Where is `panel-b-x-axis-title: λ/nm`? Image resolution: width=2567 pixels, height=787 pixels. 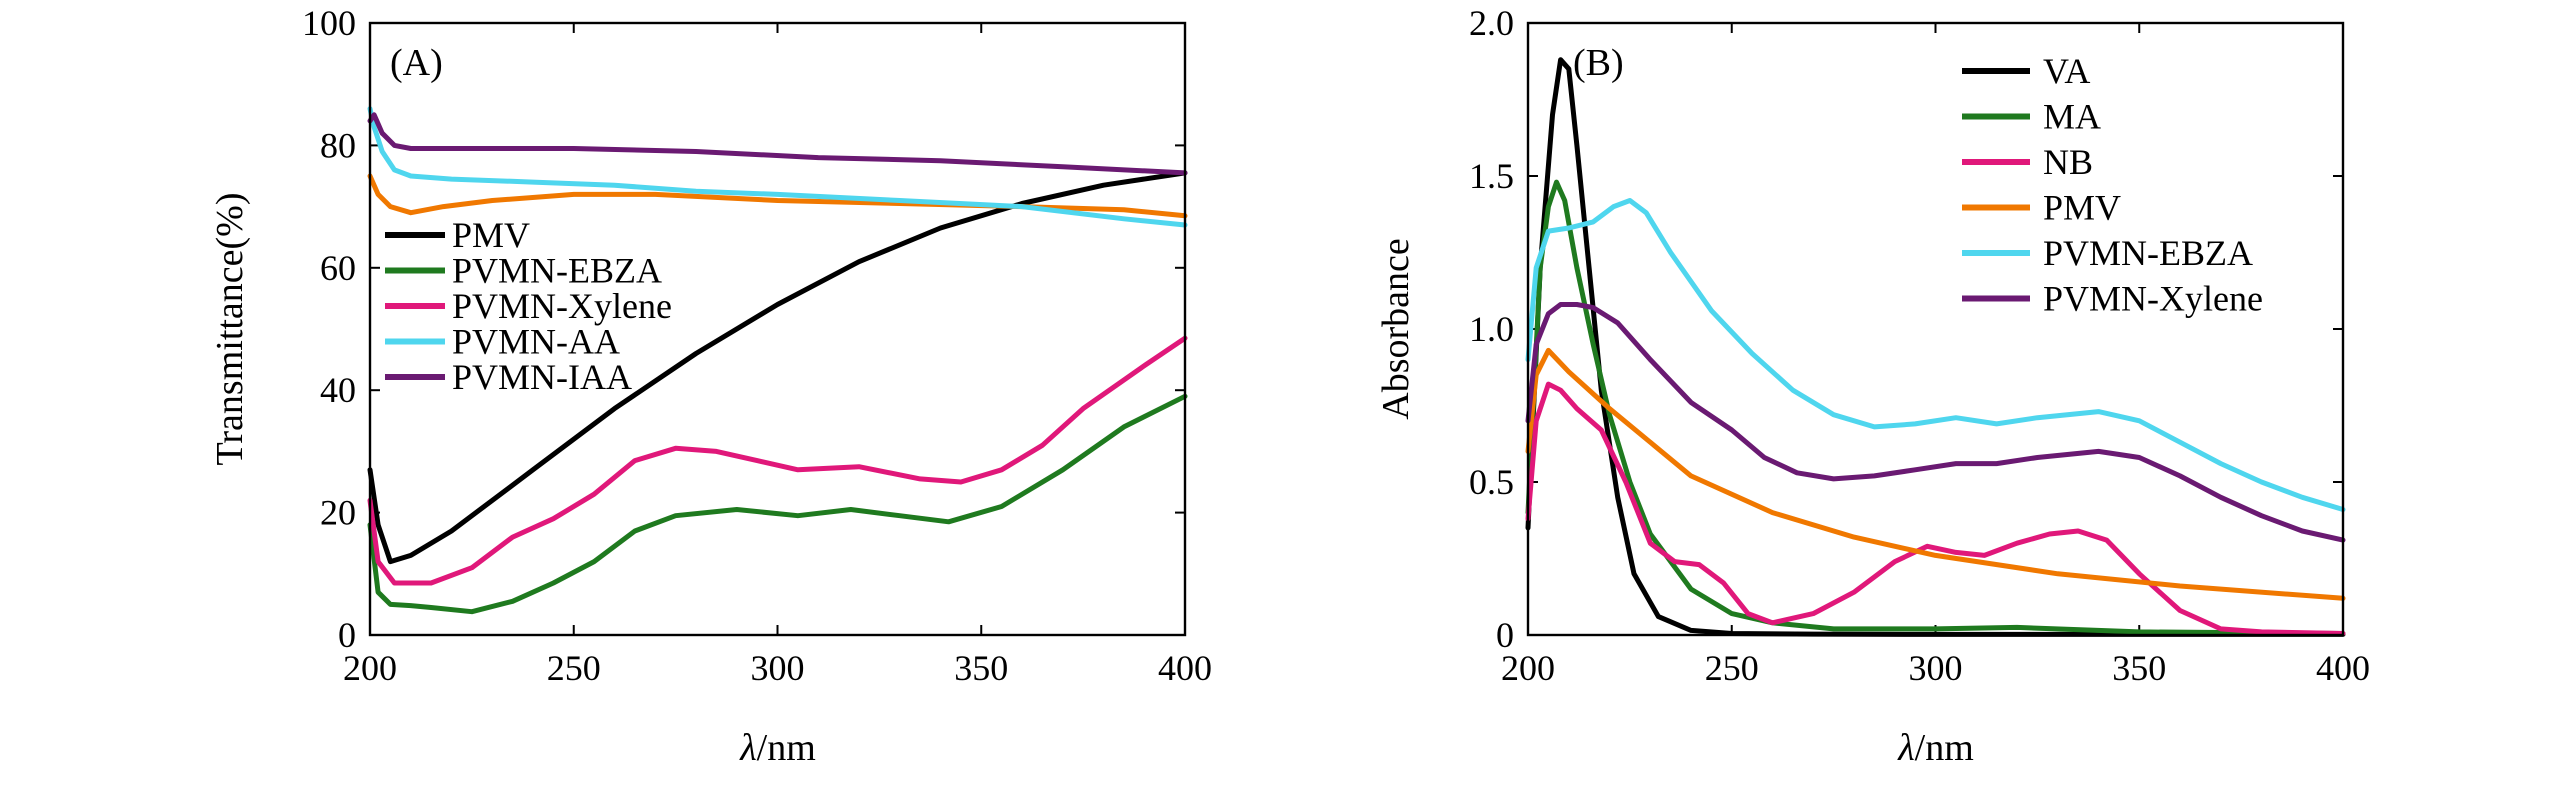 panel-b-x-axis-title: λ/nm is located at coordinates (1935, 748).